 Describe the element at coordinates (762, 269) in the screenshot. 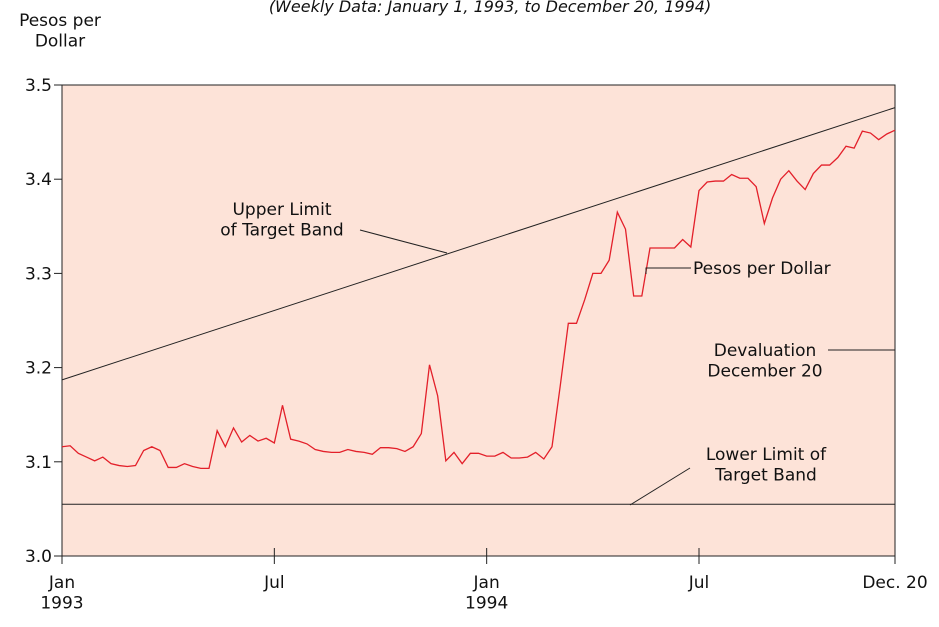

I see `series-label: Pesos per Dollar` at that location.